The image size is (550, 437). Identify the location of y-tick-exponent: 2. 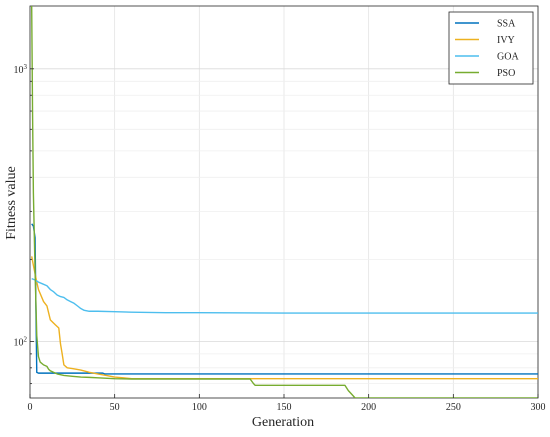
(26, 339).